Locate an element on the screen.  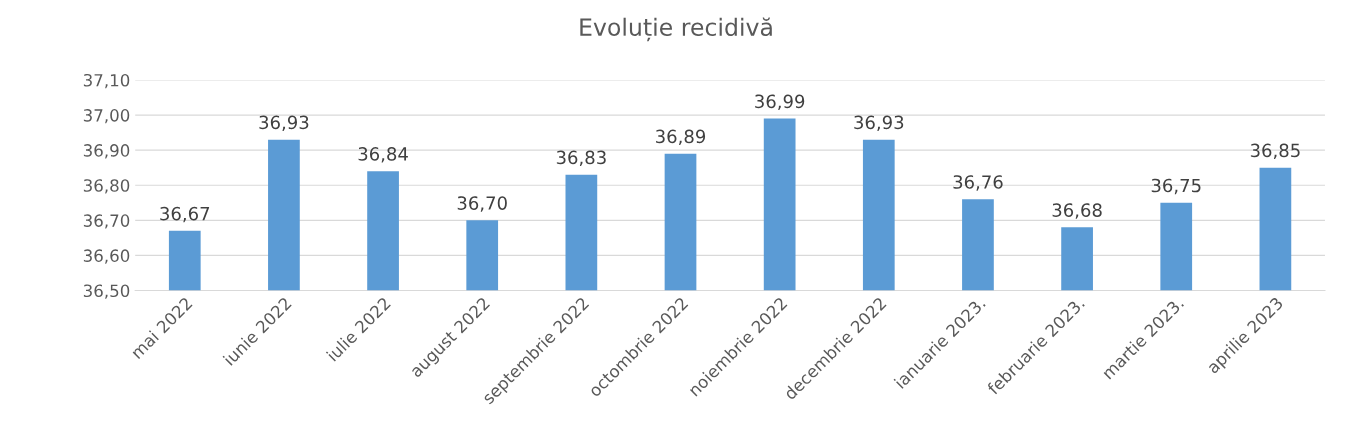
chart-title: Evoluție recidivă is located at coordinates (676, 29).